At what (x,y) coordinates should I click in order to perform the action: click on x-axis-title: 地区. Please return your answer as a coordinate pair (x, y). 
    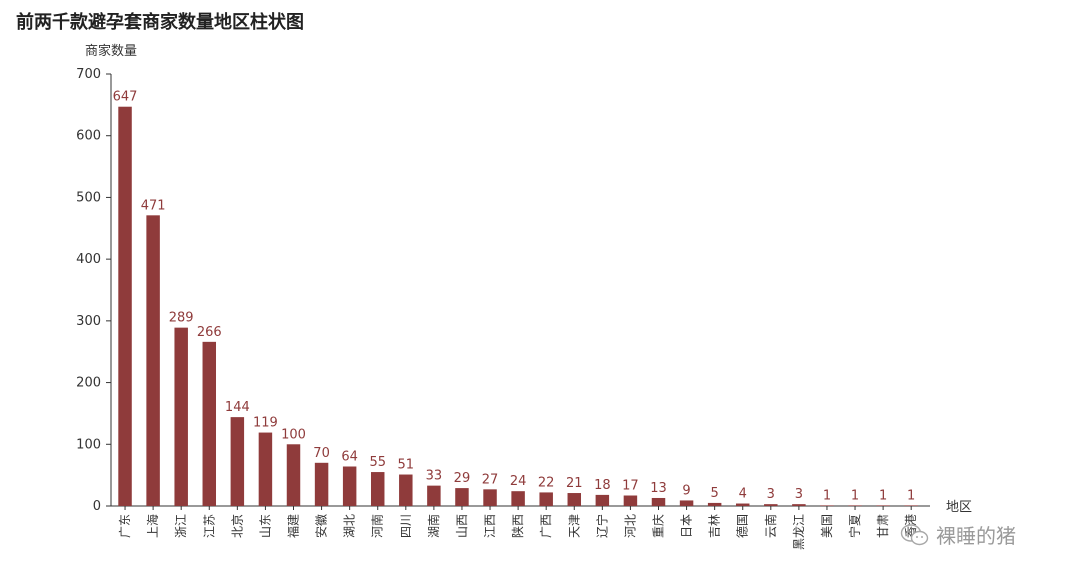
    Looking at the image, I should click on (959, 507).